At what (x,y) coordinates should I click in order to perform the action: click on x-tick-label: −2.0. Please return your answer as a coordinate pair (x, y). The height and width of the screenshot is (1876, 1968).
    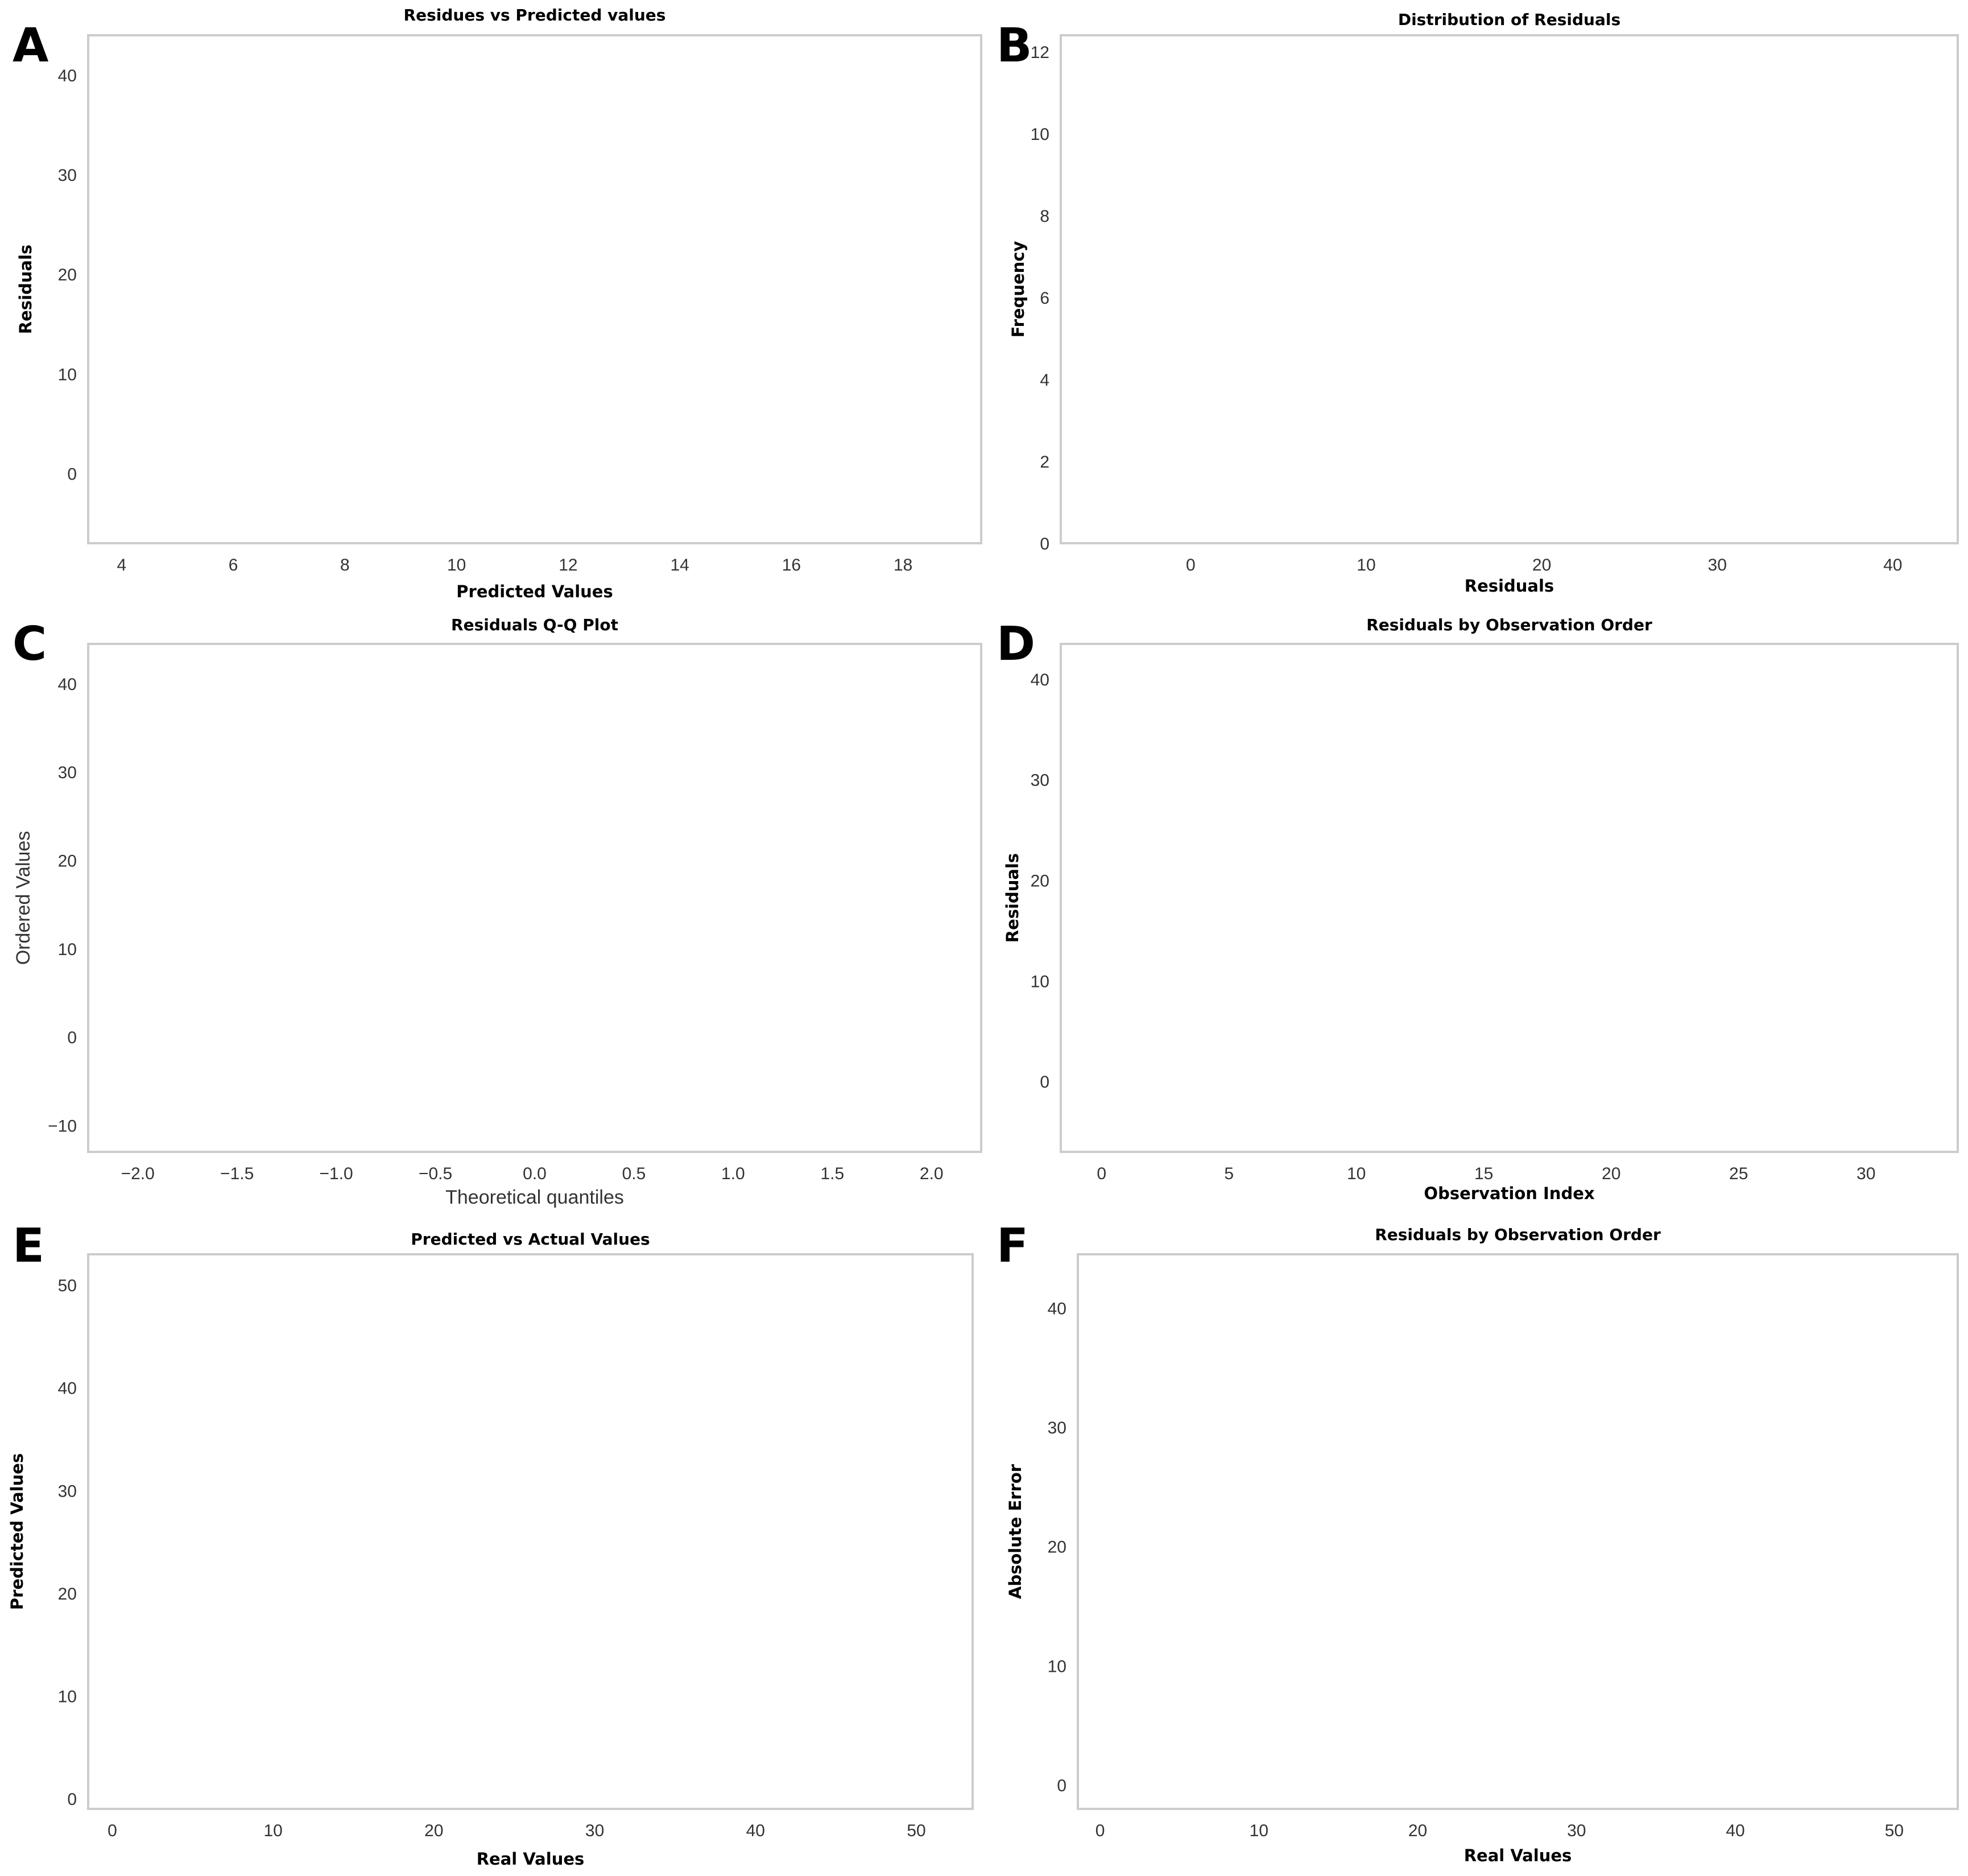
    Looking at the image, I should click on (138, 1173).